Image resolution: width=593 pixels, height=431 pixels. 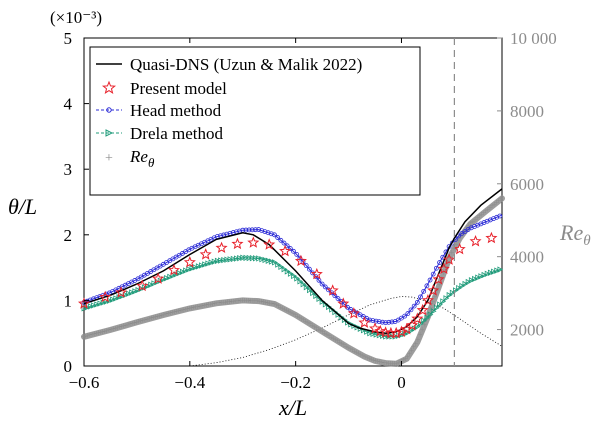 What do you see at coordinates (292, 297) in the screenshot?
I see `drela-series` at bounding box center [292, 297].